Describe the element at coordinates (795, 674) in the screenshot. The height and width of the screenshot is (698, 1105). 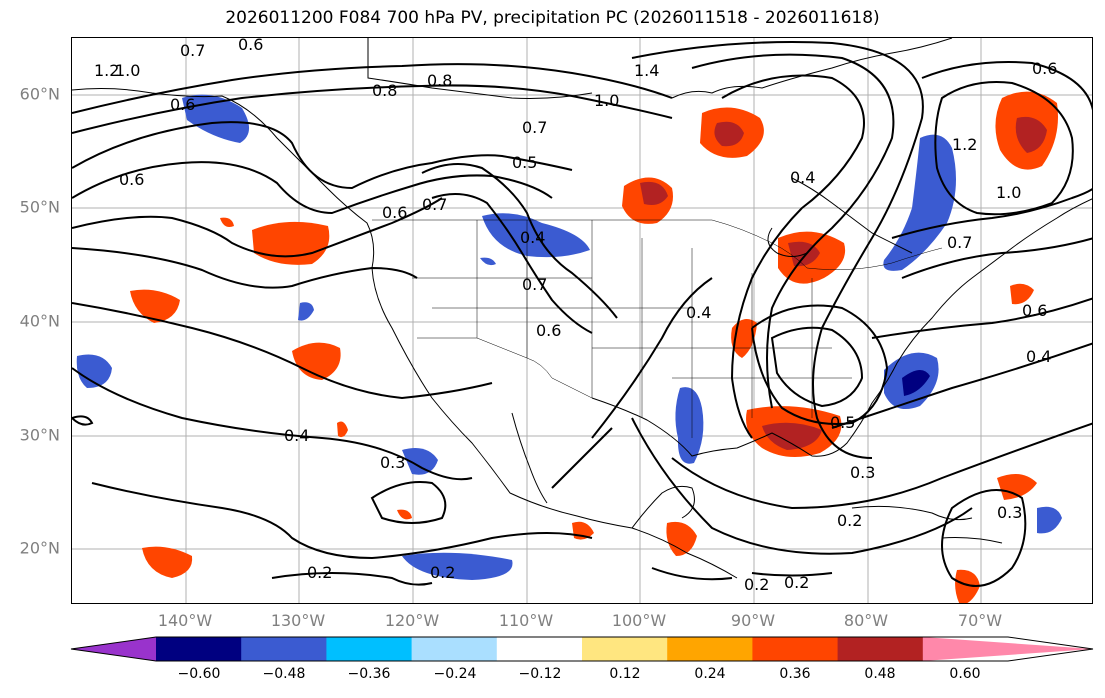
I see `colorbar-tick-label: 0.36` at that location.